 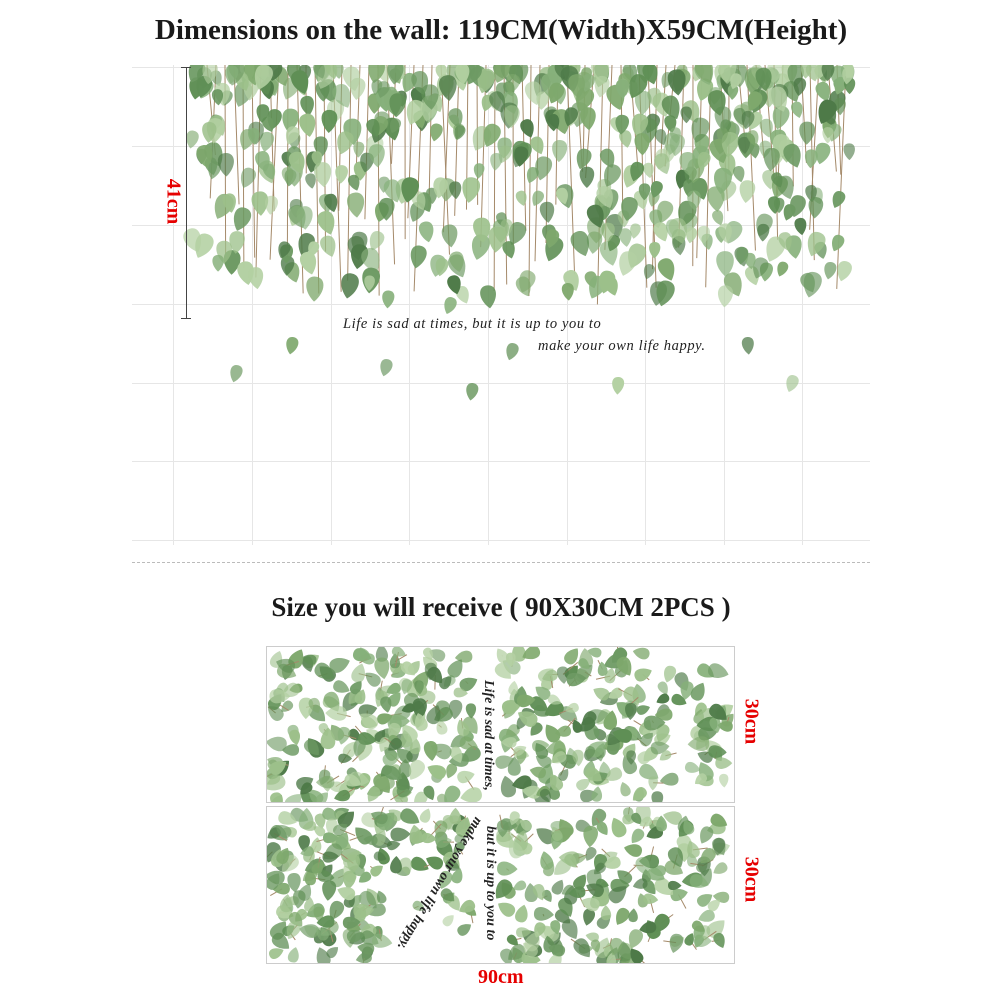 I want to click on quote-line-2: make your own life happy., so click(x=622, y=346).